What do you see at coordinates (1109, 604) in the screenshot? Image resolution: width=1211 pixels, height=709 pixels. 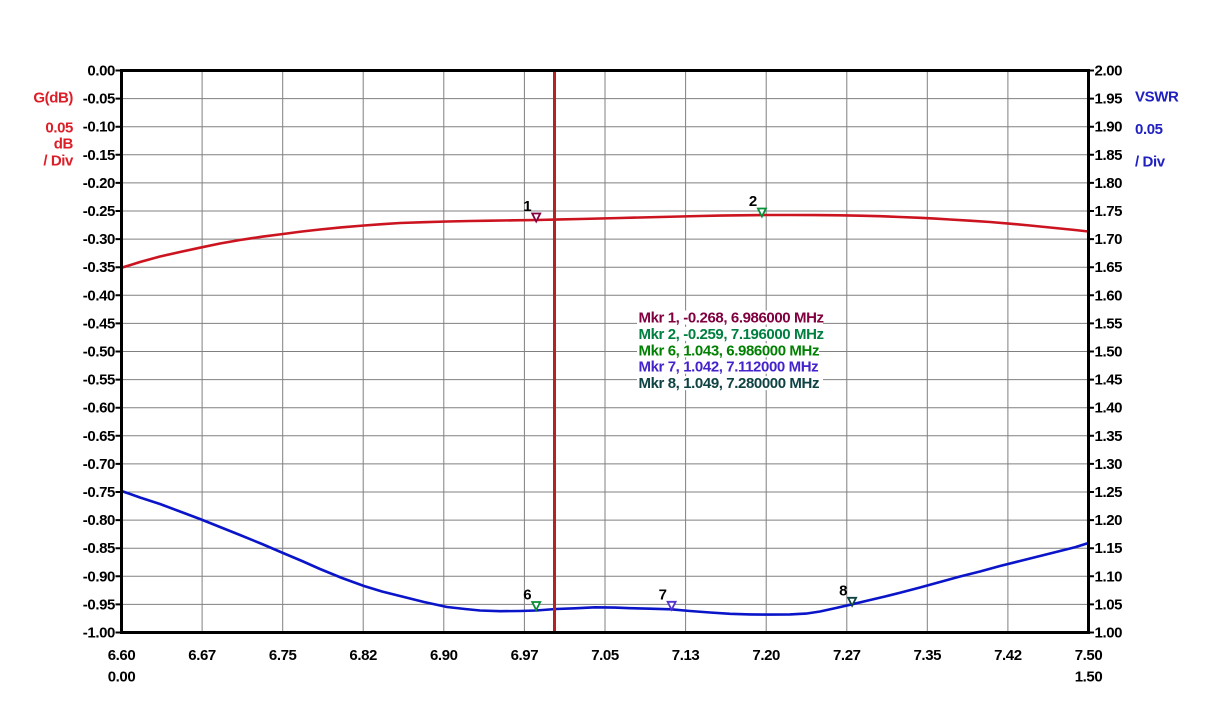 I see `svg-text: 1.05` at bounding box center [1109, 604].